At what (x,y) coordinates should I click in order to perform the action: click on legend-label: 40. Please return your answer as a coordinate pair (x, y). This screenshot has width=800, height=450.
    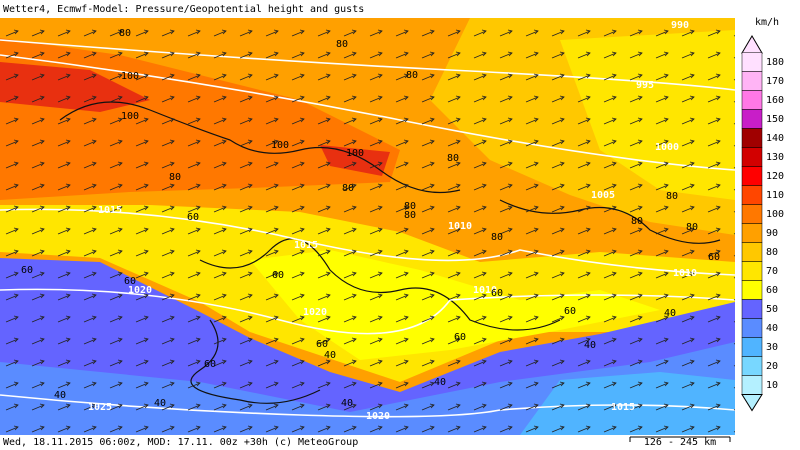
    Looking at the image, I should click on (772, 328).